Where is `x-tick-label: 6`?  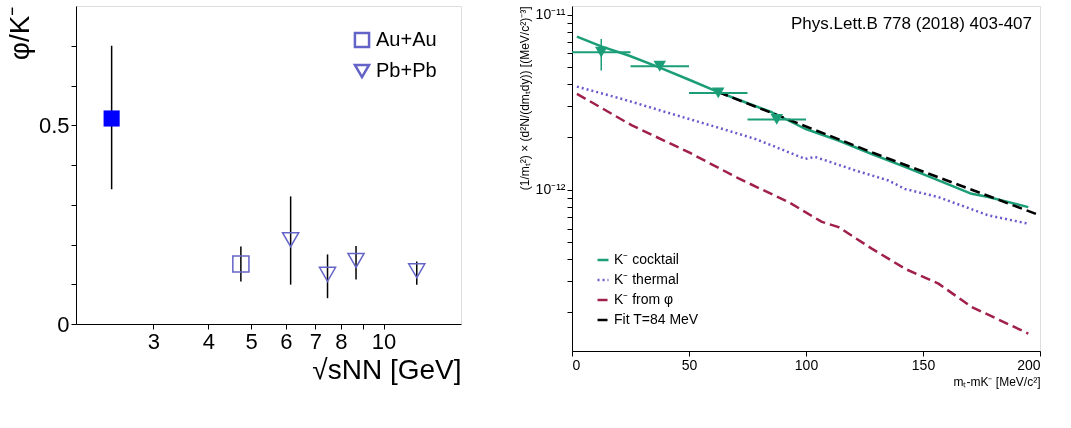
x-tick-label: 6 is located at coordinates (286, 341).